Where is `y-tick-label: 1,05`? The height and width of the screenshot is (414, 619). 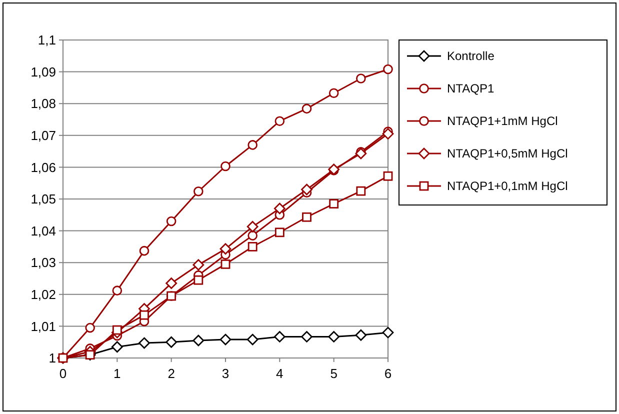
y-tick-label: 1,05 is located at coordinates (43, 199).